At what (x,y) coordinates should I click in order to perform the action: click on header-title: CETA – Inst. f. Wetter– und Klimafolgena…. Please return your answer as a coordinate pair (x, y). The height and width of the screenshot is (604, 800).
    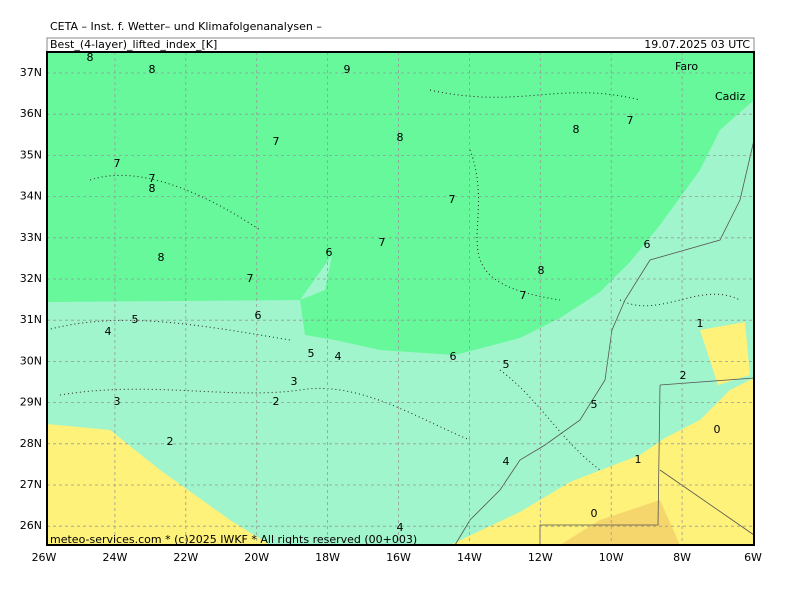
    Looking at the image, I should click on (186, 26).